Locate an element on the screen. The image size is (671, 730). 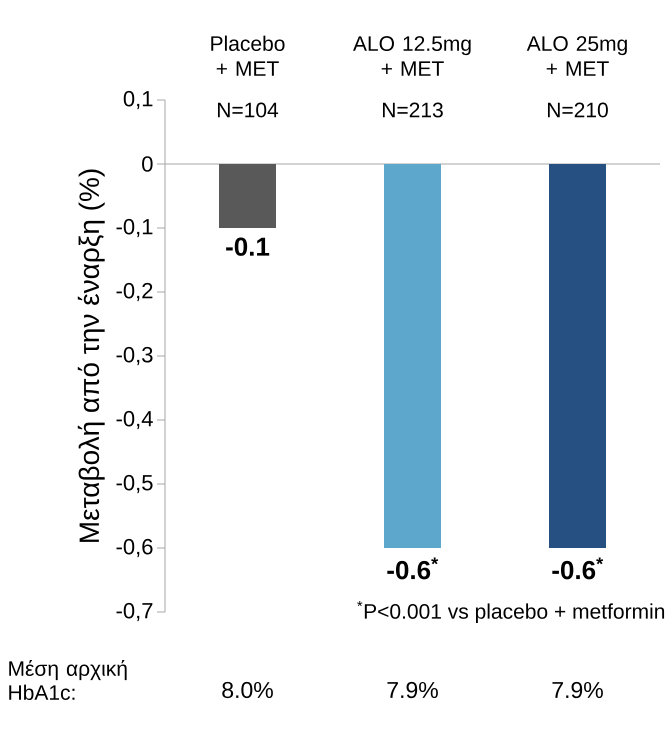
annotation: N=104 is located at coordinates (248, 110).